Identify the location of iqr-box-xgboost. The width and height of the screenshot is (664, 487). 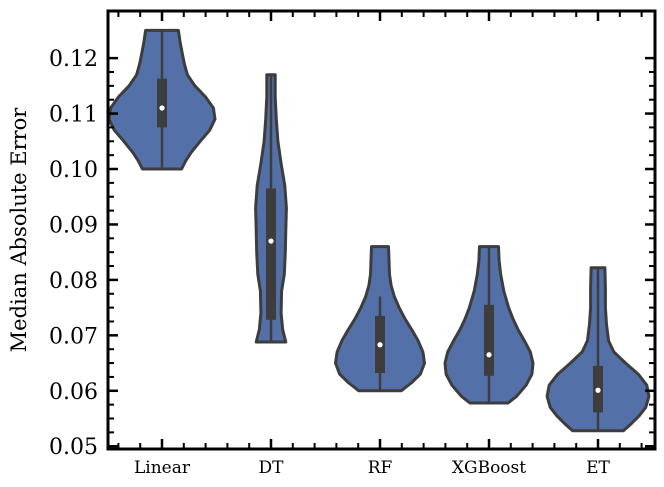
(489, 340).